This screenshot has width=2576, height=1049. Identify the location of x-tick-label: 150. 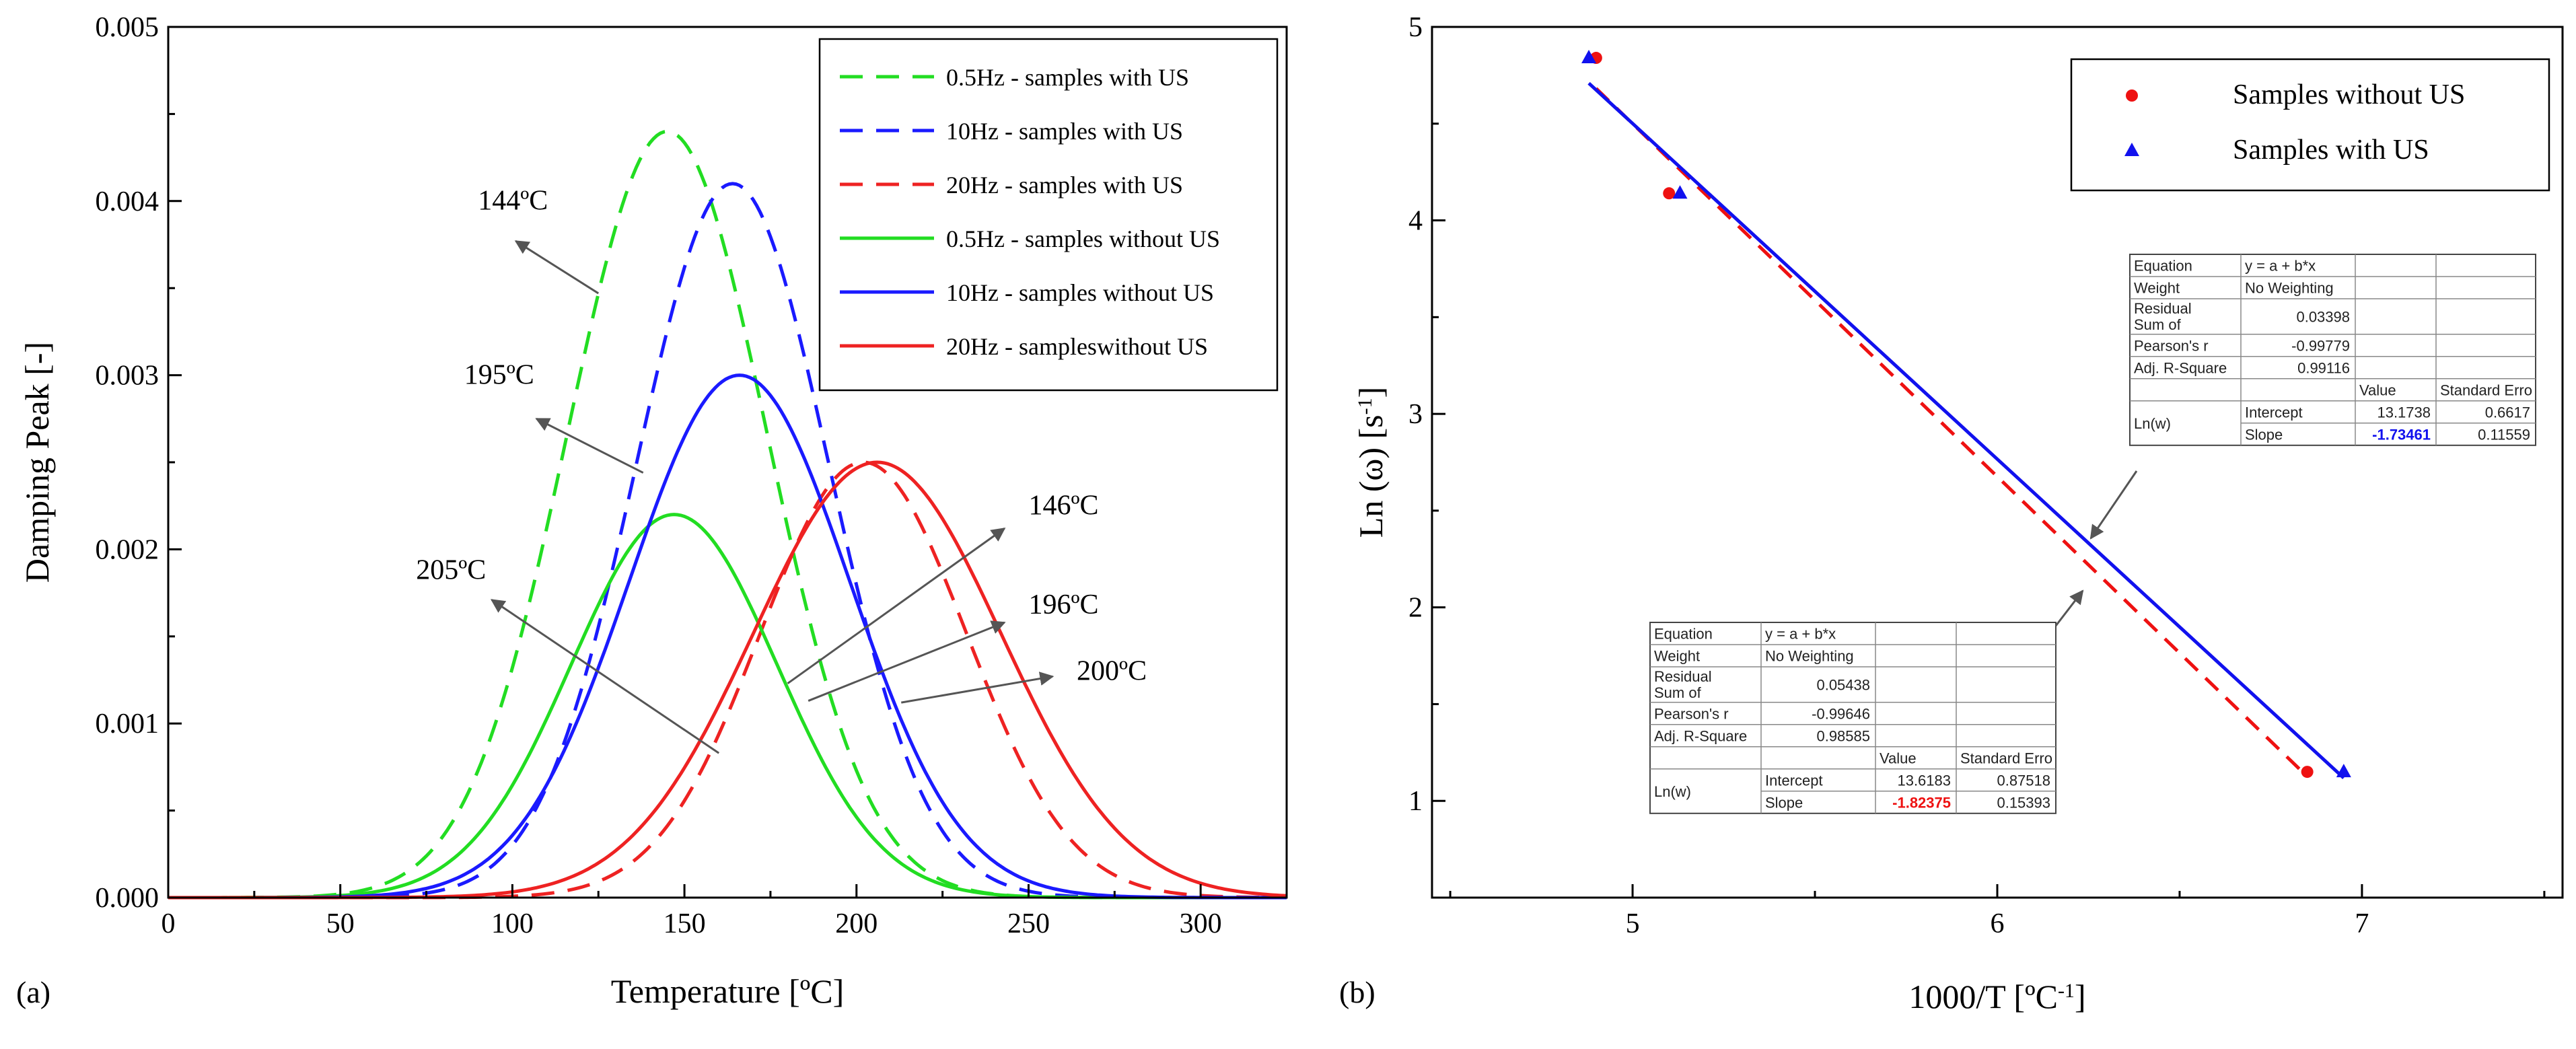
(685, 923).